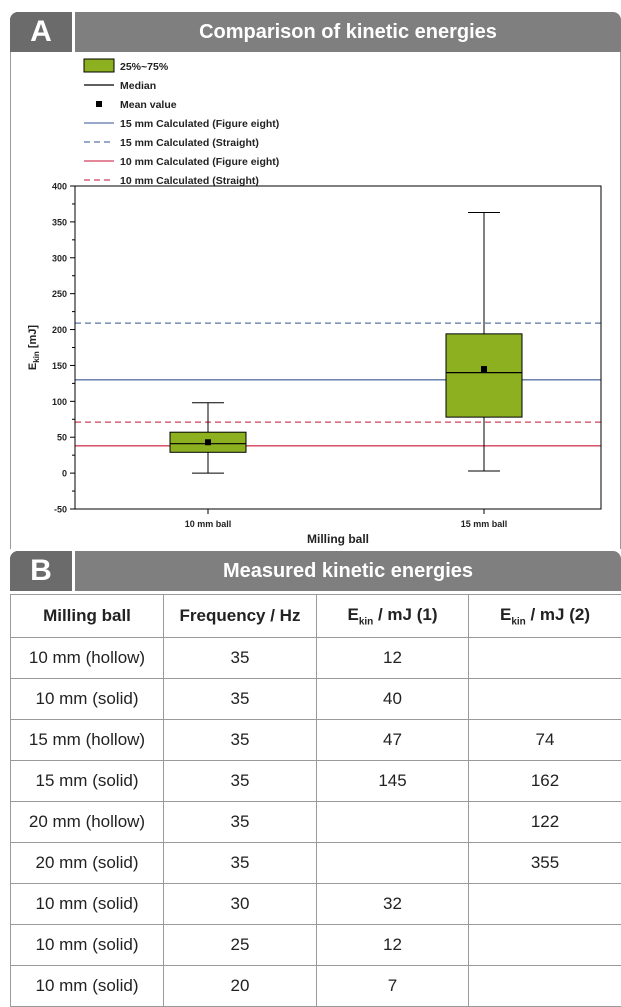 This screenshot has height=1007, width=621. Describe the element at coordinates (42, 32) in the screenshot. I see `panel-a-letter: A` at that location.